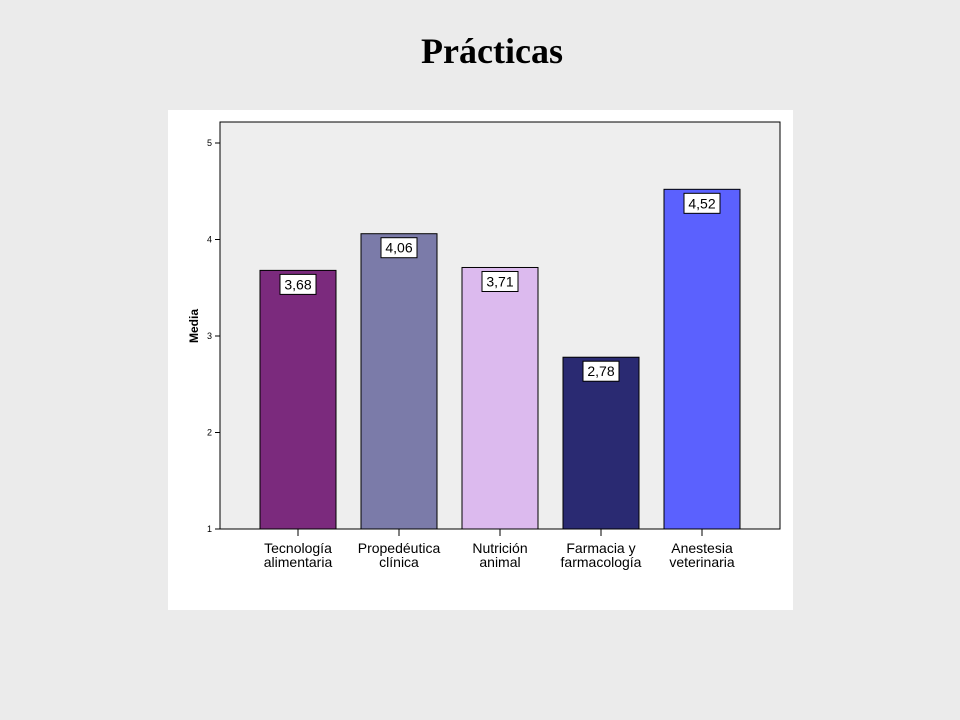 This screenshot has height=720, width=960. Describe the element at coordinates (399, 562) in the screenshot. I see `x-tick-label: clínica` at that location.